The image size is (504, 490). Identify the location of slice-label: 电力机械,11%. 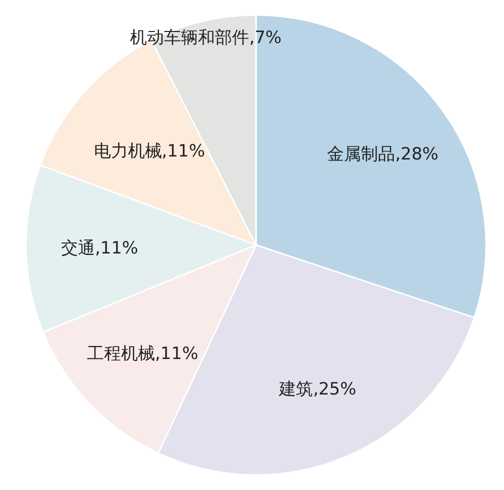
(149, 151).